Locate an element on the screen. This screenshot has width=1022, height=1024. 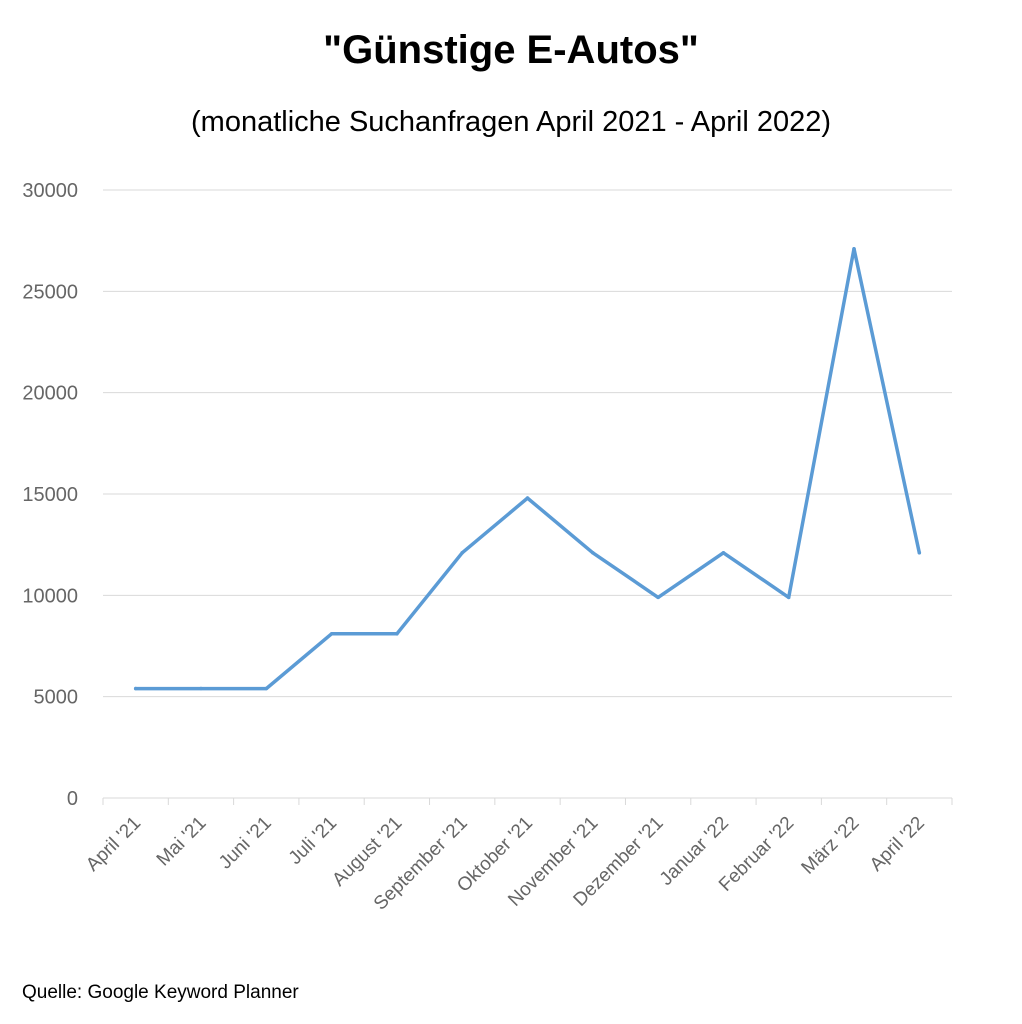
y-tick-label: 10000 is located at coordinates (50, 596).